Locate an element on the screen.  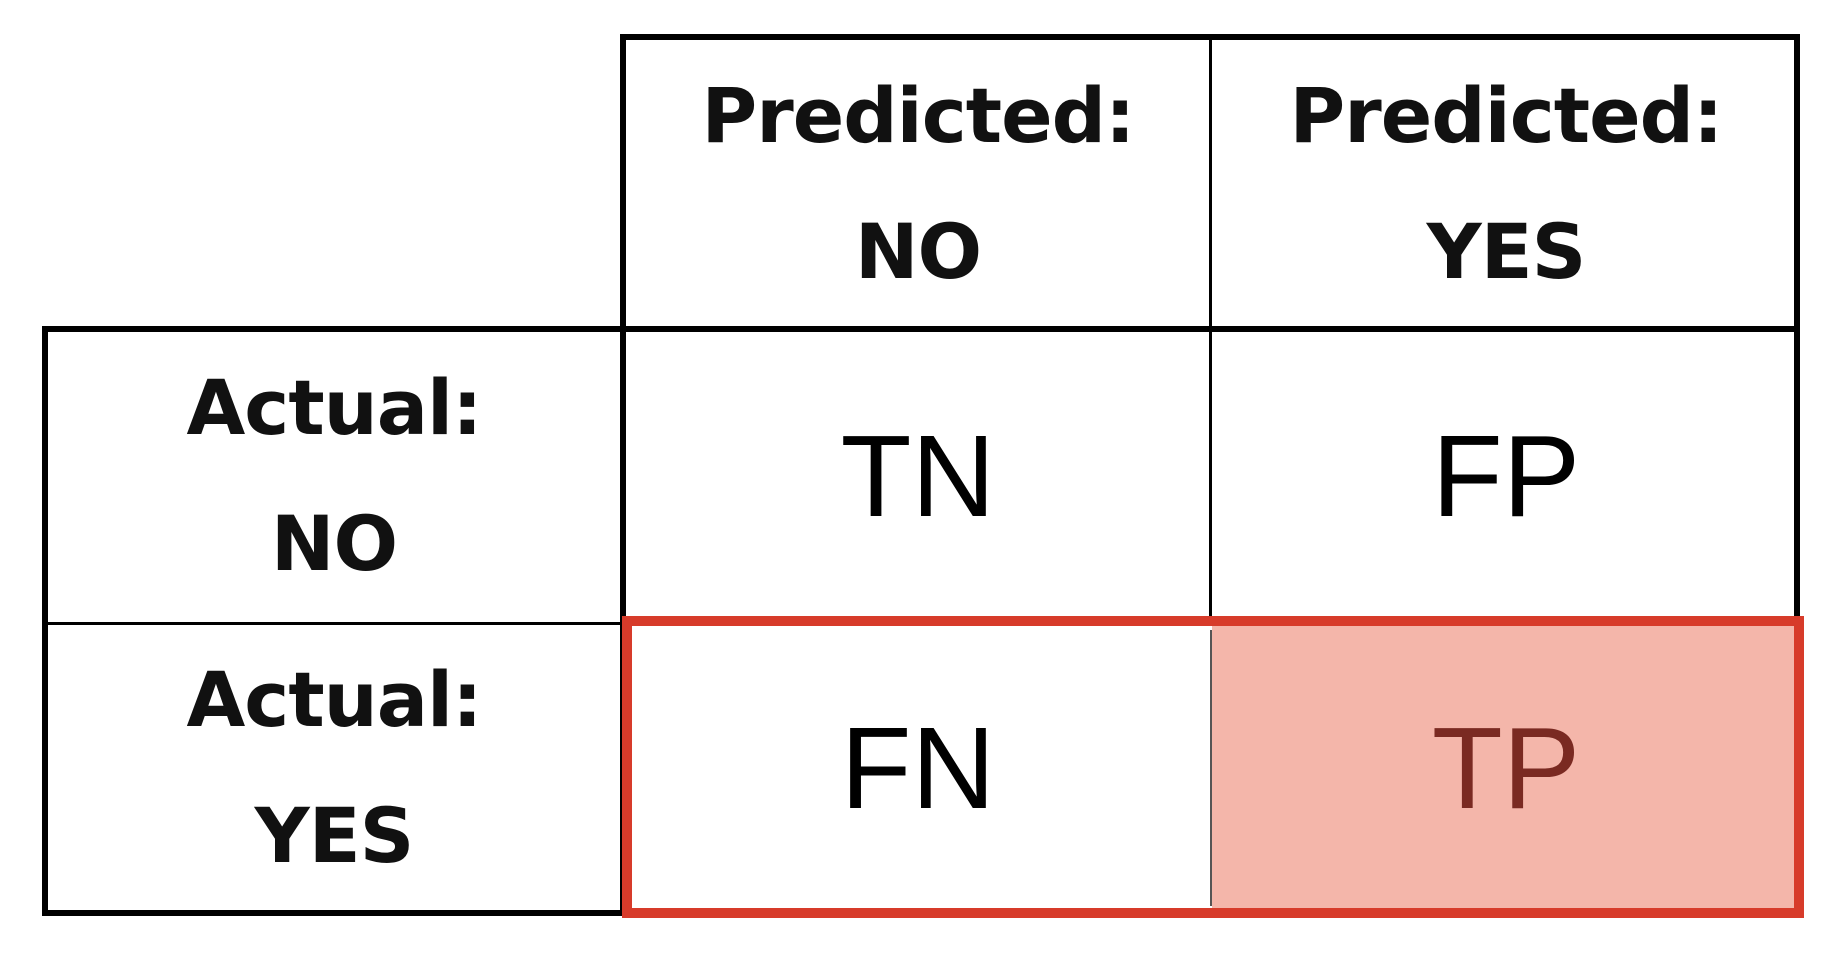
col-header-predicted-no-line2: NO is located at coordinates (918, 251).